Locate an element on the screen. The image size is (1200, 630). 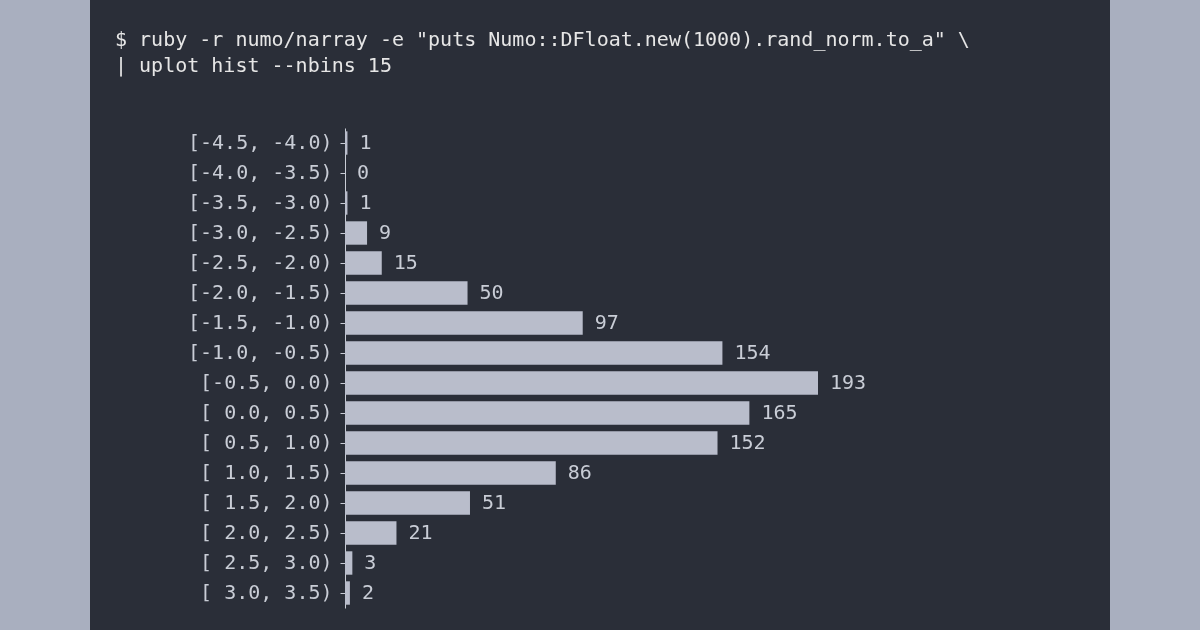
y-tick-label: [ 1.5, 2.0) is located at coordinates (266, 502).